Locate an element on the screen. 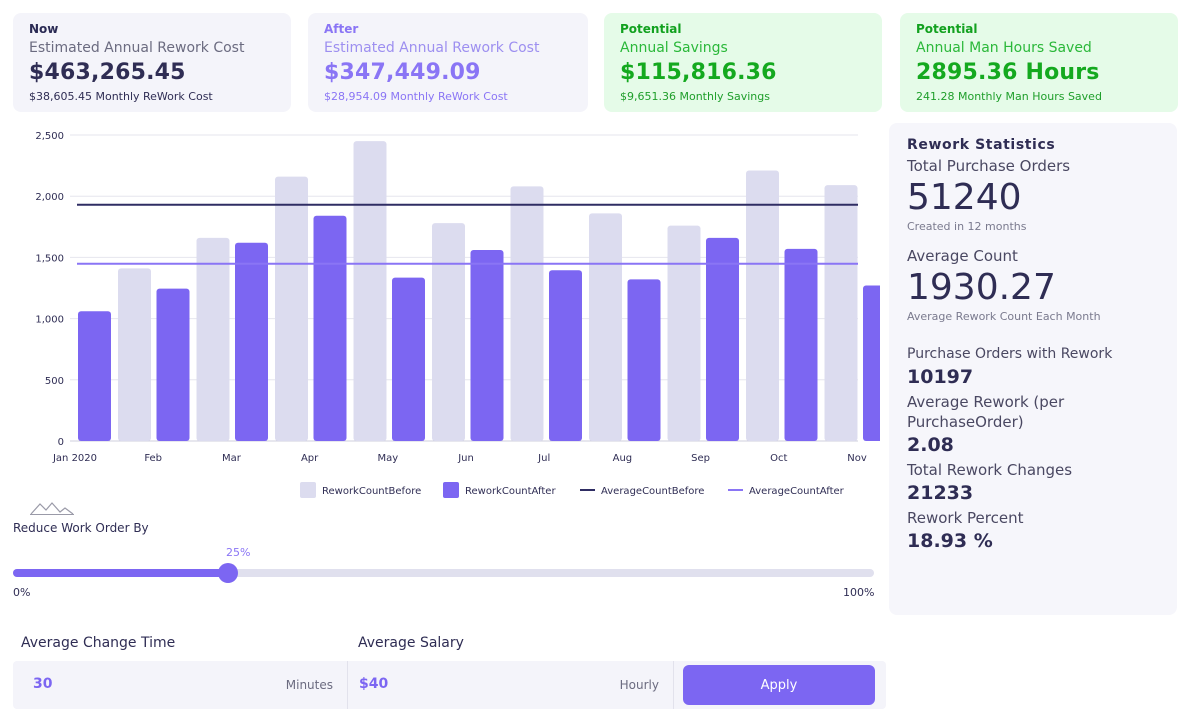 Image resolution: width=1191 pixels, height=718 pixels. total-po-value: 51240 is located at coordinates (964, 197).